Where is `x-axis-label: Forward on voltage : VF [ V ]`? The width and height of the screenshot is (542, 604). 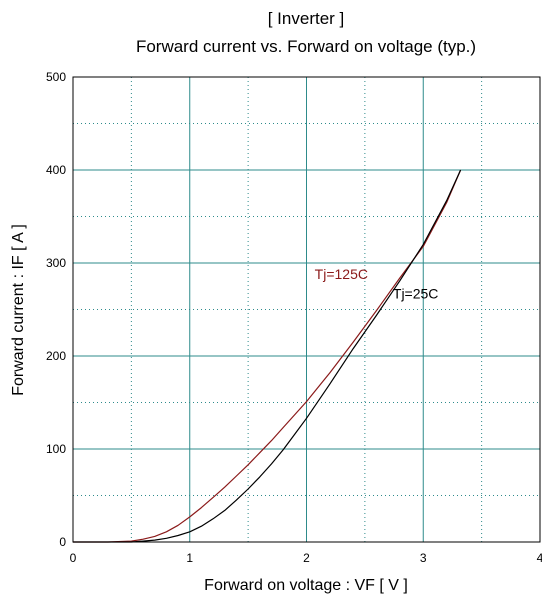
x-axis-label: Forward on voltage : VF [ V ] is located at coordinates (306, 585).